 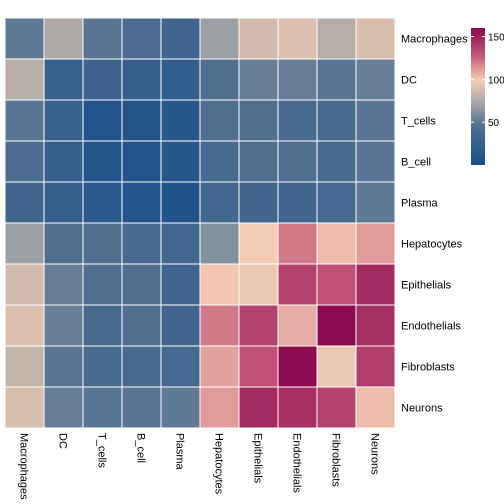 I want to click on column-label: Plasma, so click(x=180, y=452).